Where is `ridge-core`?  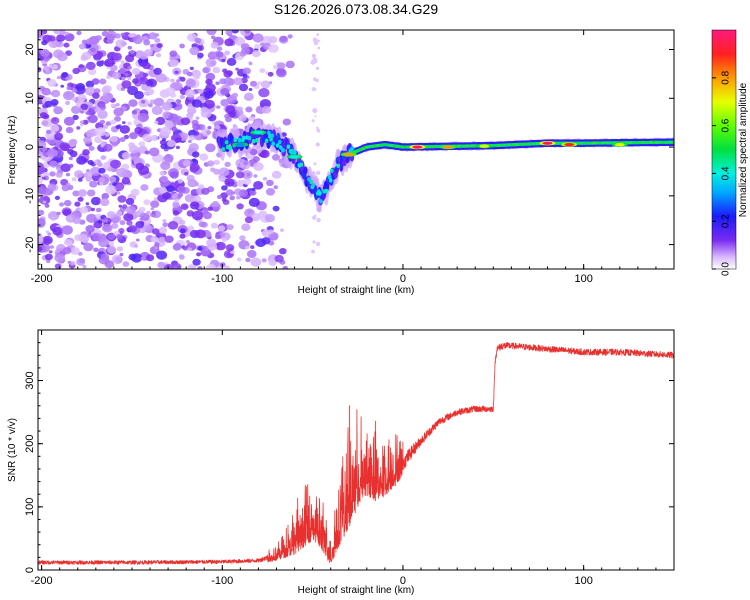 ridge-core is located at coordinates (305, 170).